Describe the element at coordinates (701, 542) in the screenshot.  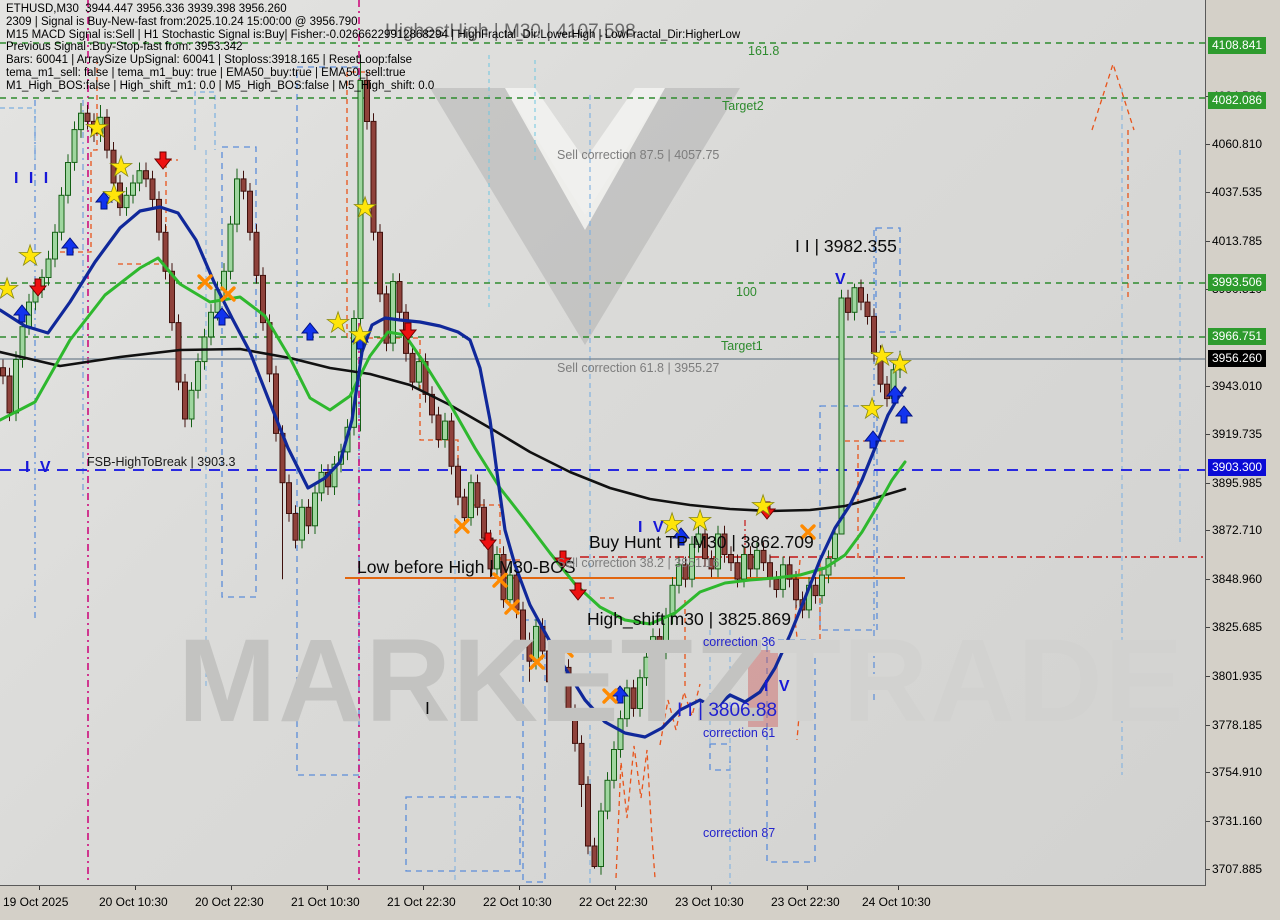
I see `buy-hunt-tp-label: Buy Hunt TP M30 | 3862.709` at that location.